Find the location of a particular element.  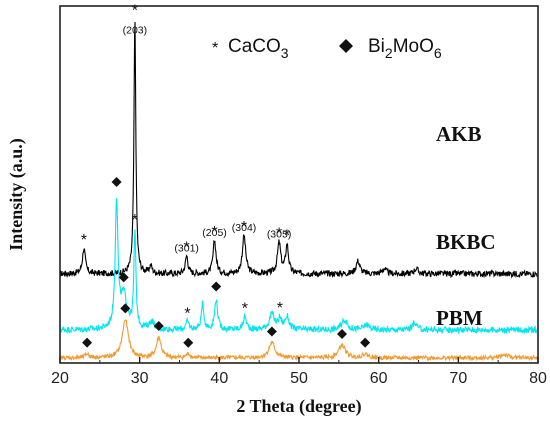

x-tick-label: 30 is located at coordinates (140, 378).